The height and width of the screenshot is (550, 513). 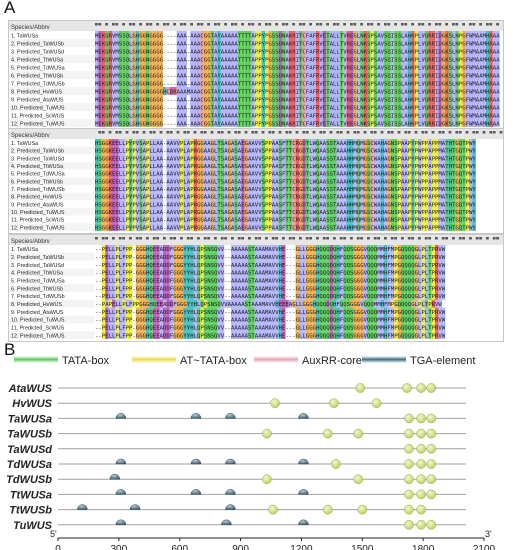 I want to click on at-tata-box-mark, so click(x=358, y=479).